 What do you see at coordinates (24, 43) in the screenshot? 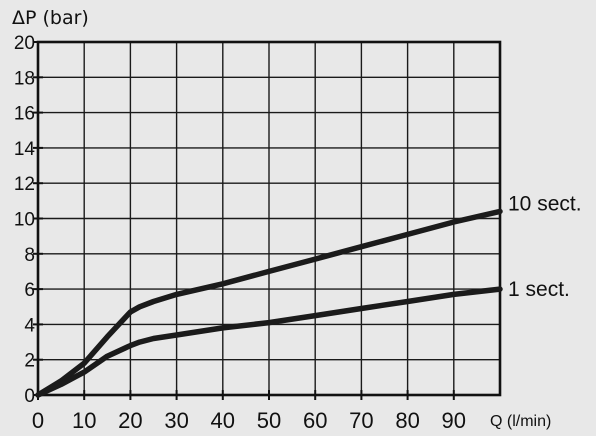
I see `y-tick-label: 20` at bounding box center [24, 43].